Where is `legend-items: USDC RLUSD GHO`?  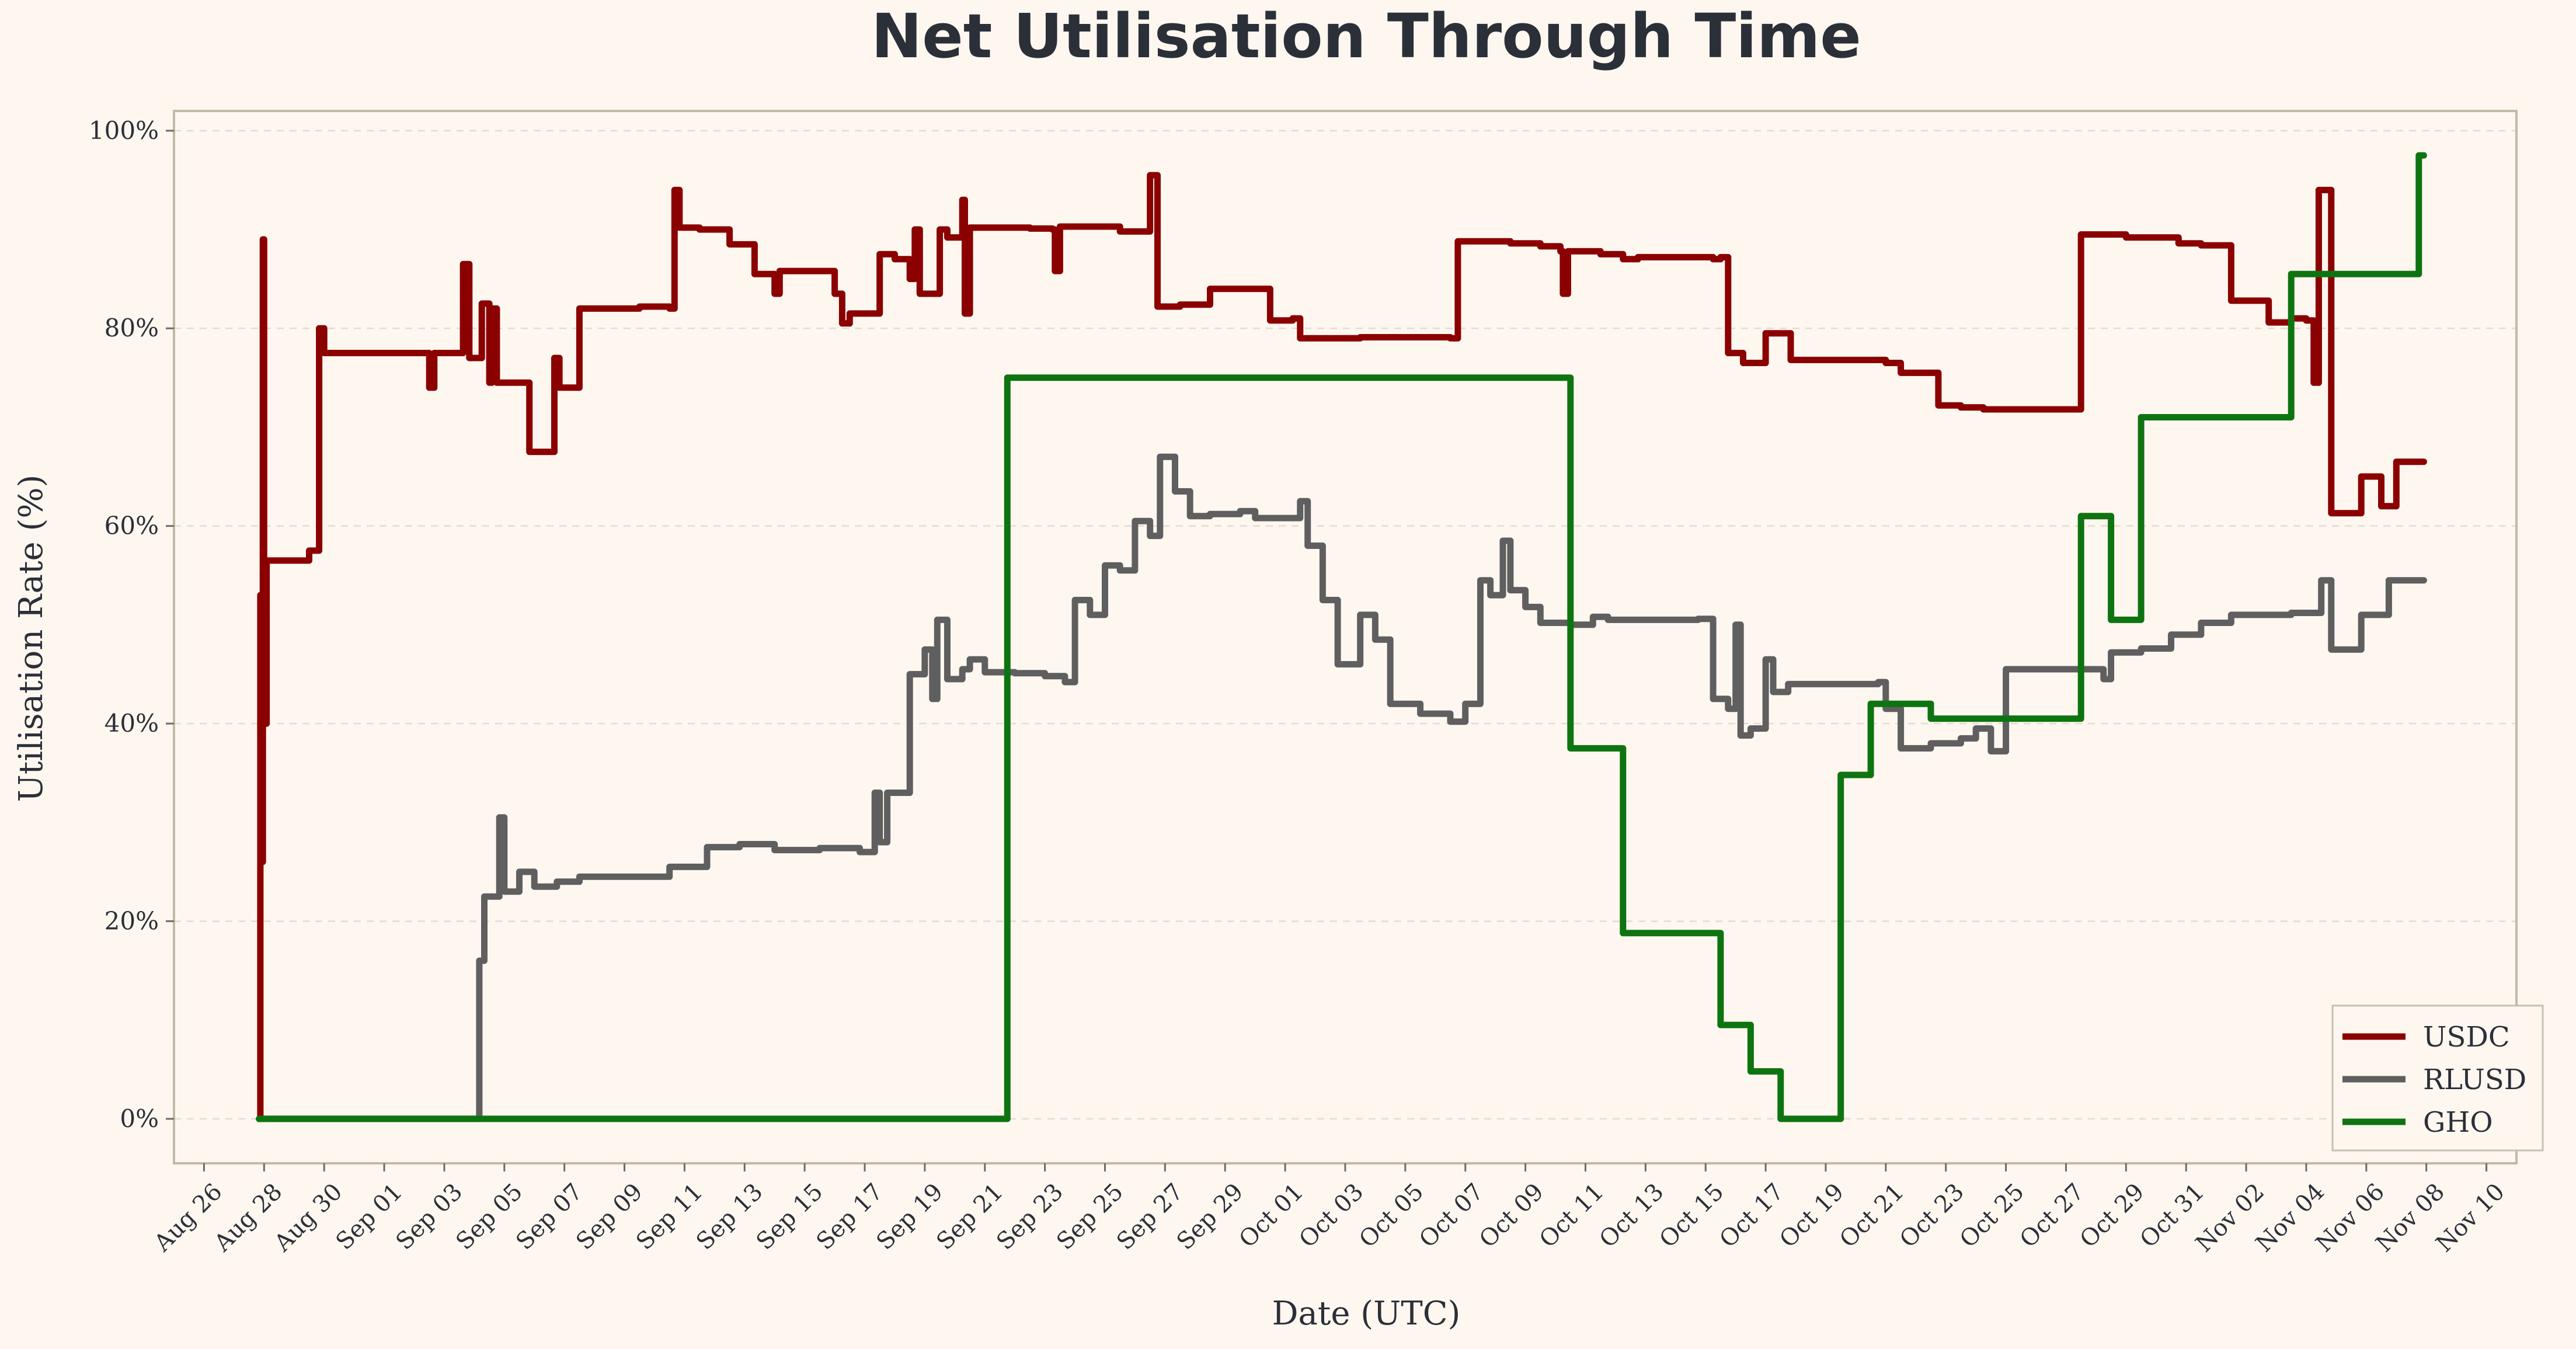 legend-items: USDC RLUSD GHO is located at coordinates (2434, 1080).